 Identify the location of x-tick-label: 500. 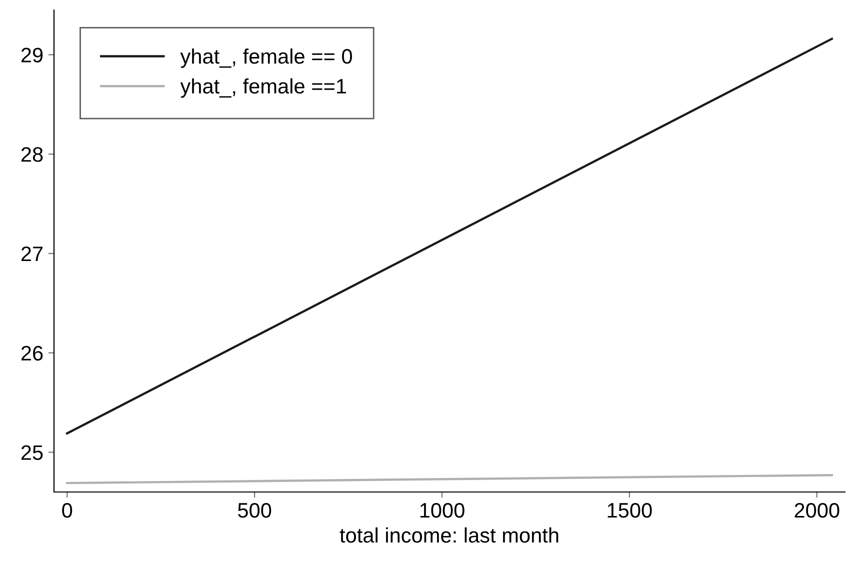
(255, 510).